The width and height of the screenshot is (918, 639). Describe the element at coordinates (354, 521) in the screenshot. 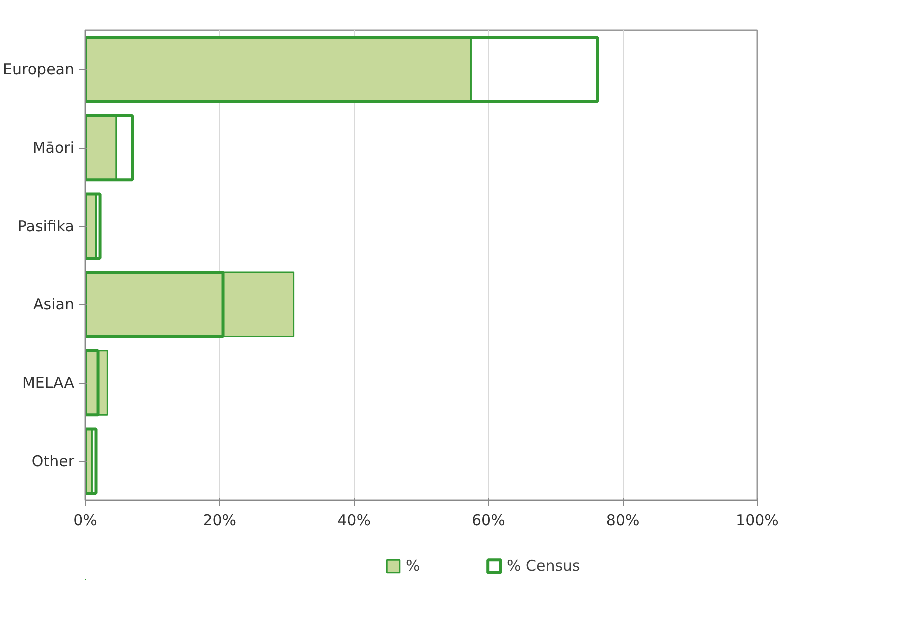

I see `x-tick-label: 40%` at that location.